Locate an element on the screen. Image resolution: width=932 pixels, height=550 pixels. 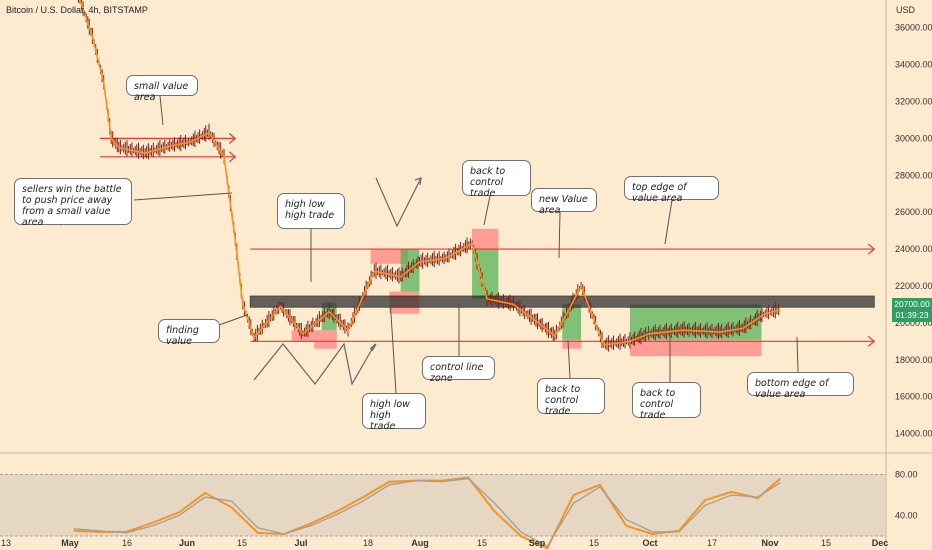
y-tick-label: 16000.00 is located at coordinates (913, 397).